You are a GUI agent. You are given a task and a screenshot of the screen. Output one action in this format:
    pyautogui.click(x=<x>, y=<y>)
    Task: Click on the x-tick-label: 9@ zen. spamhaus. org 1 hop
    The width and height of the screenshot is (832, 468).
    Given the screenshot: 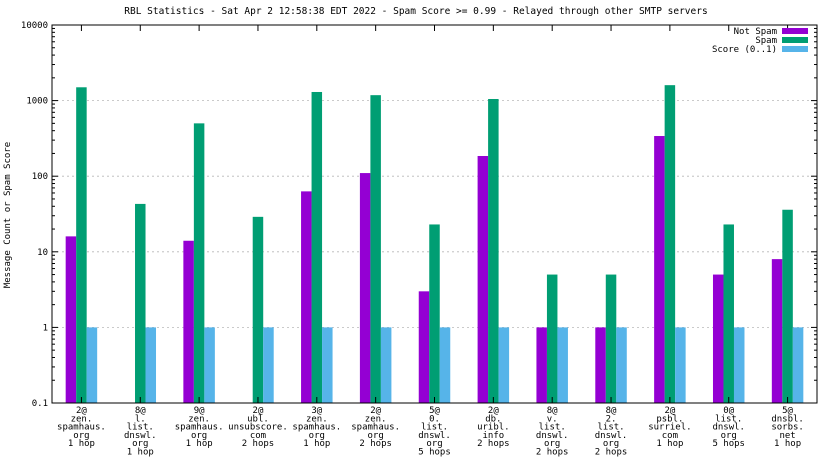 What is the action you would take?
    pyautogui.click(x=199, y=427)
    